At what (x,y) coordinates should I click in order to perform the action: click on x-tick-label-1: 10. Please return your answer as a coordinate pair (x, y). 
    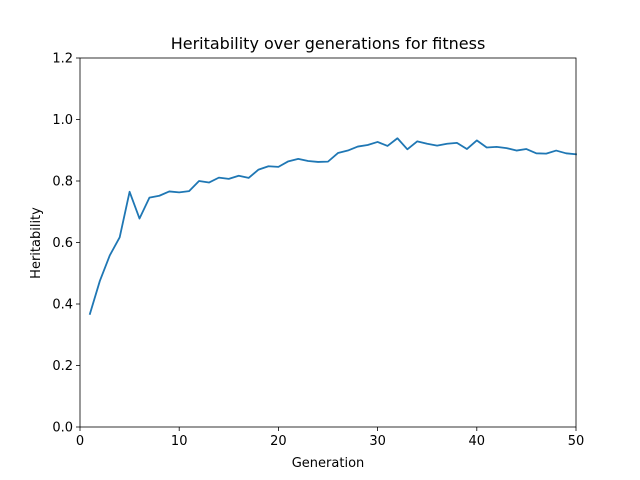
    Looking at the image, I should click on (179, 441).